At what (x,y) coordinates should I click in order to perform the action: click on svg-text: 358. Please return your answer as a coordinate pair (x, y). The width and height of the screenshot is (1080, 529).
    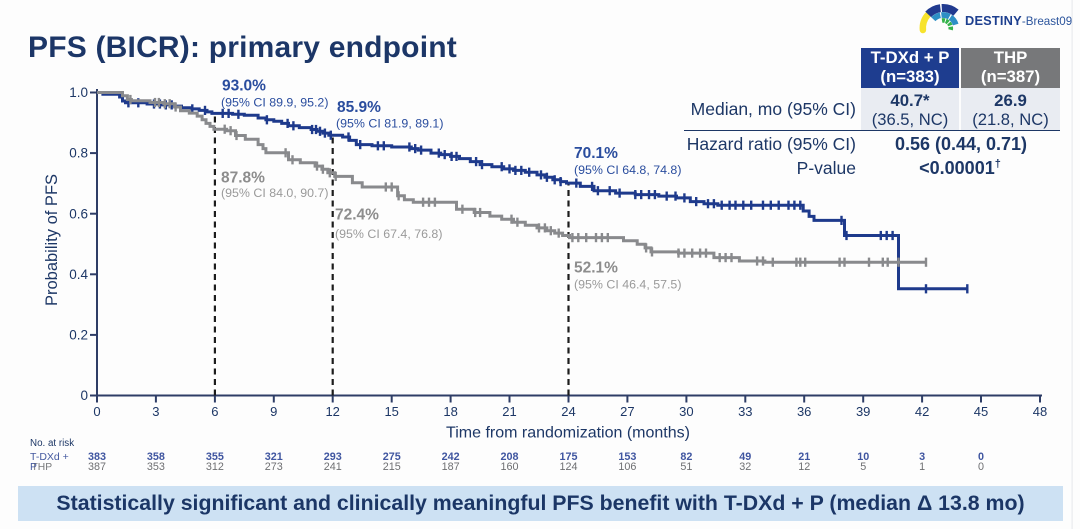
    Looking at the image, I should click on (156, 457).